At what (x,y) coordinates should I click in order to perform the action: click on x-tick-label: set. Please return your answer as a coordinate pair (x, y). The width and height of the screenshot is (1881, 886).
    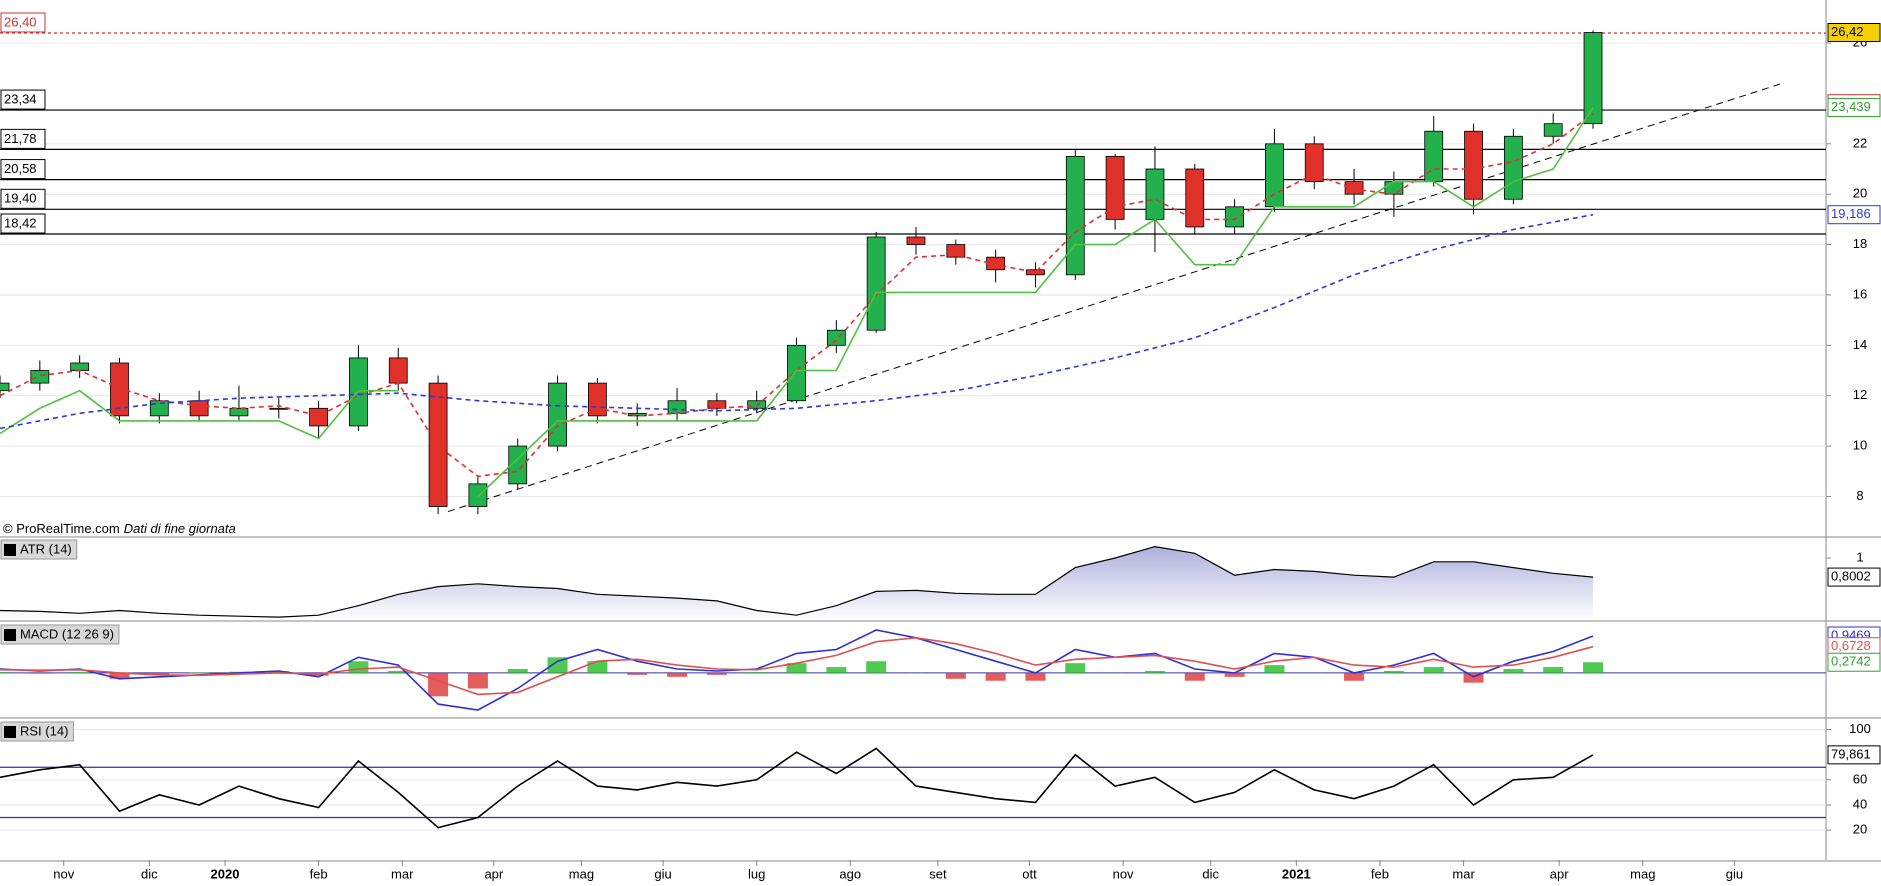
    Looking at the image, I should click on (938, 873).